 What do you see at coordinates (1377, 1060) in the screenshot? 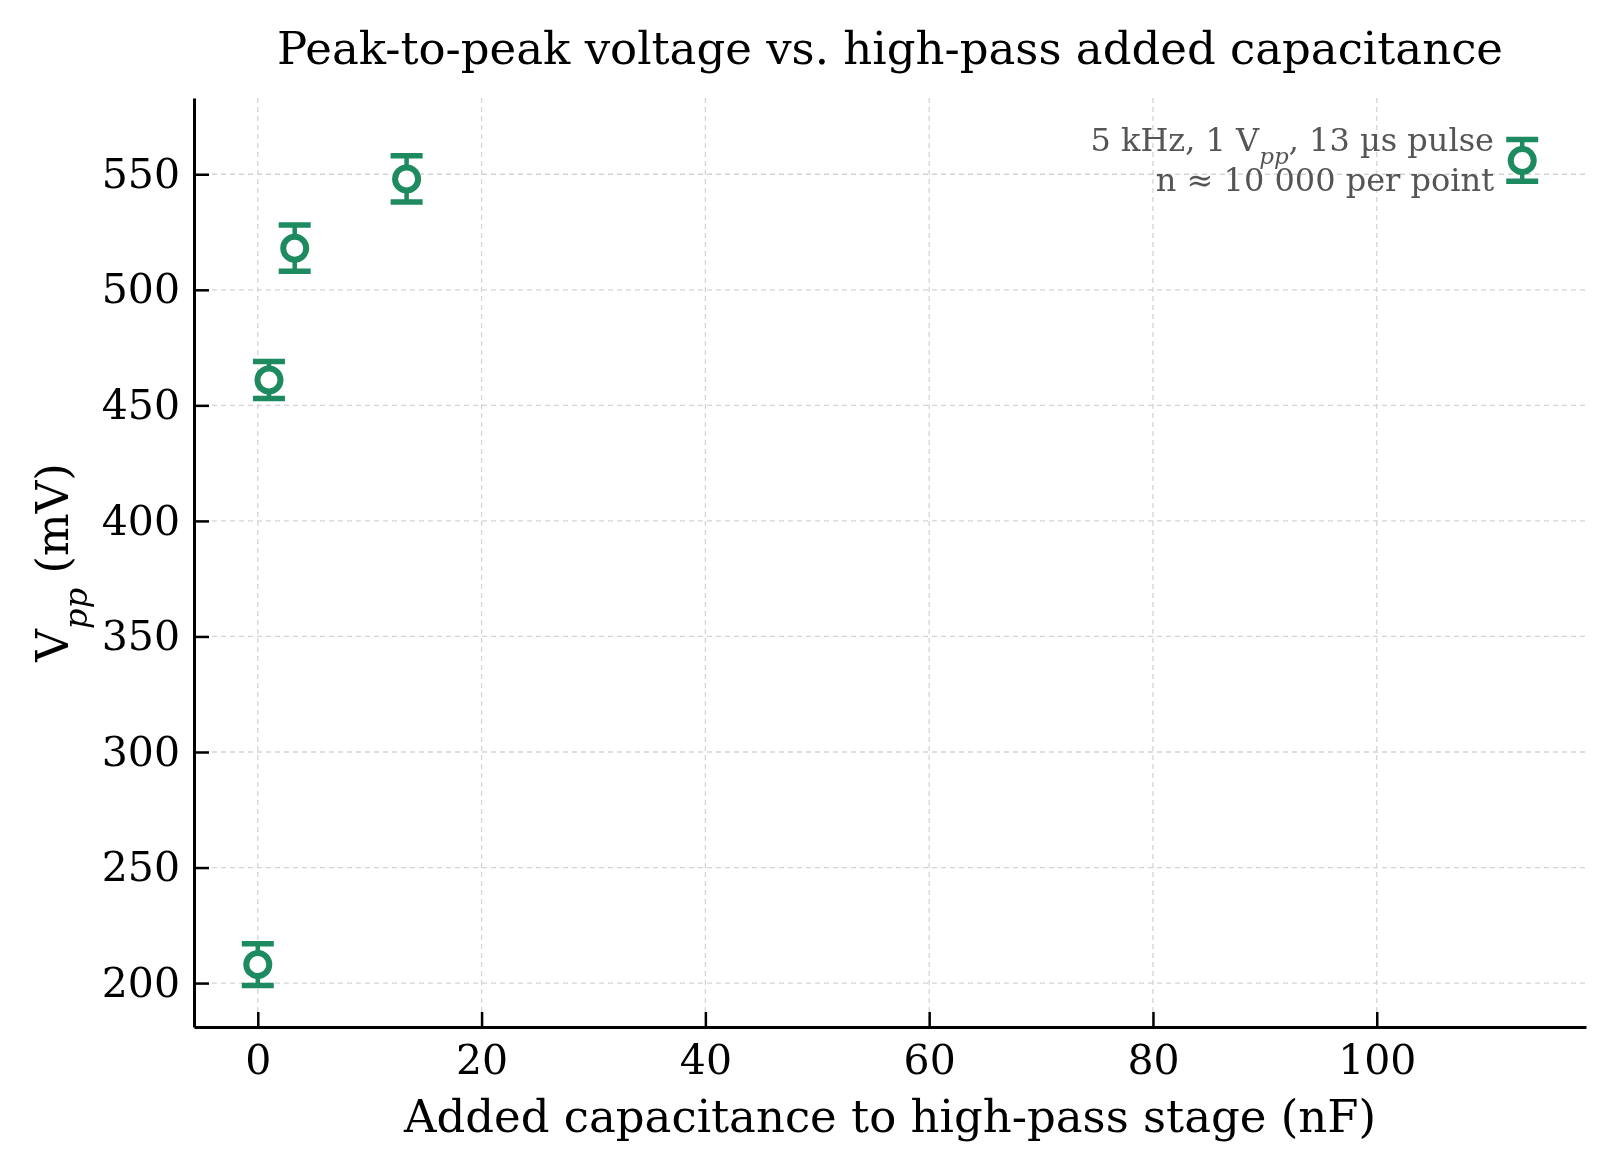
I see `x-tick-label: 100` at bounding box center [1377, 1060].